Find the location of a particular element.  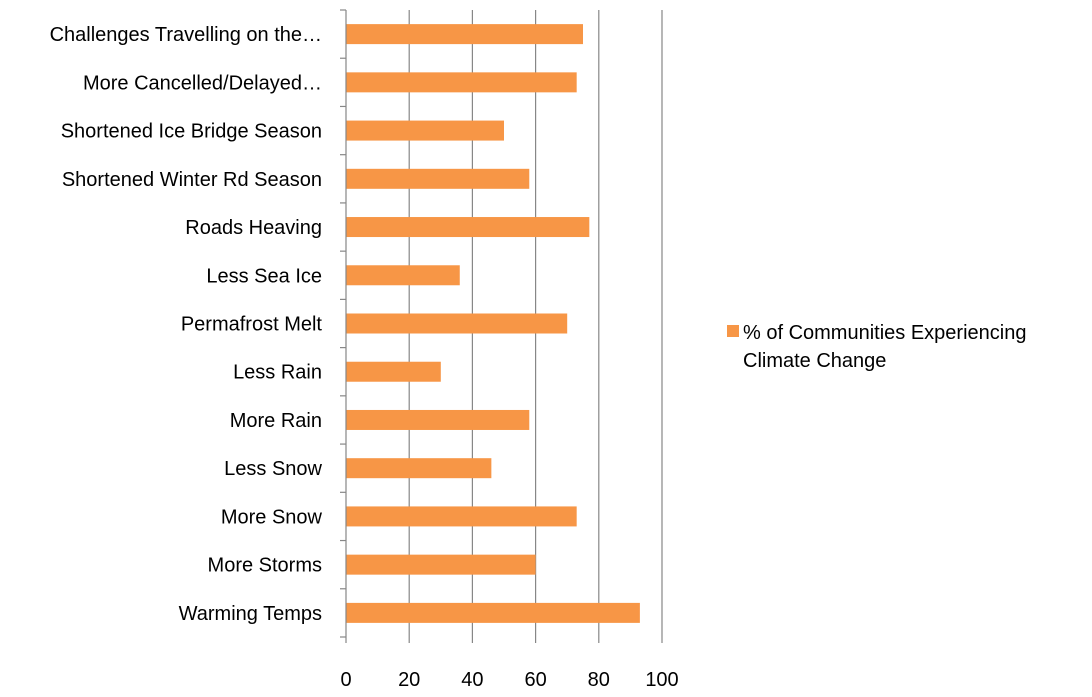

x-tick-label: 20 is located at coordinates (409, 680).